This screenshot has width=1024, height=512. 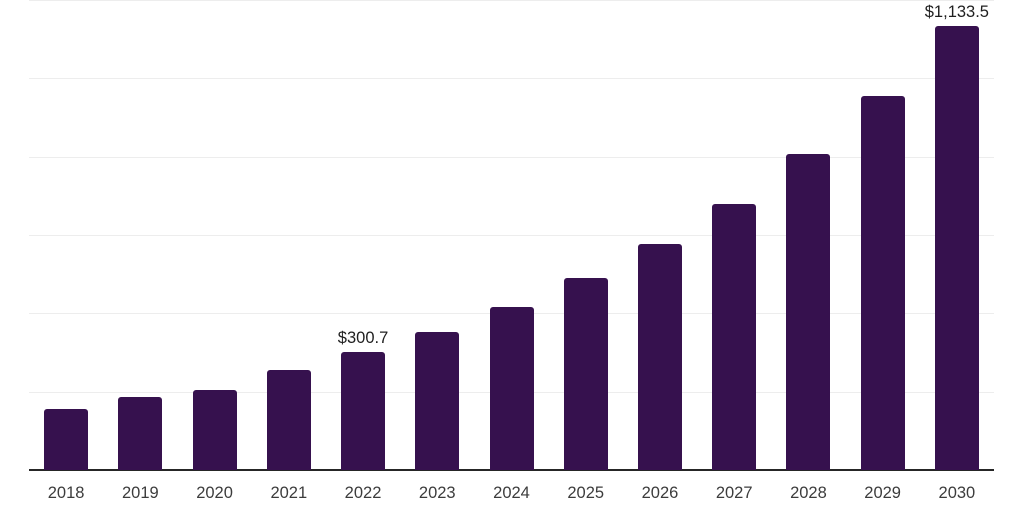 I want to click on bar-2019, so click(x=140, y=433).